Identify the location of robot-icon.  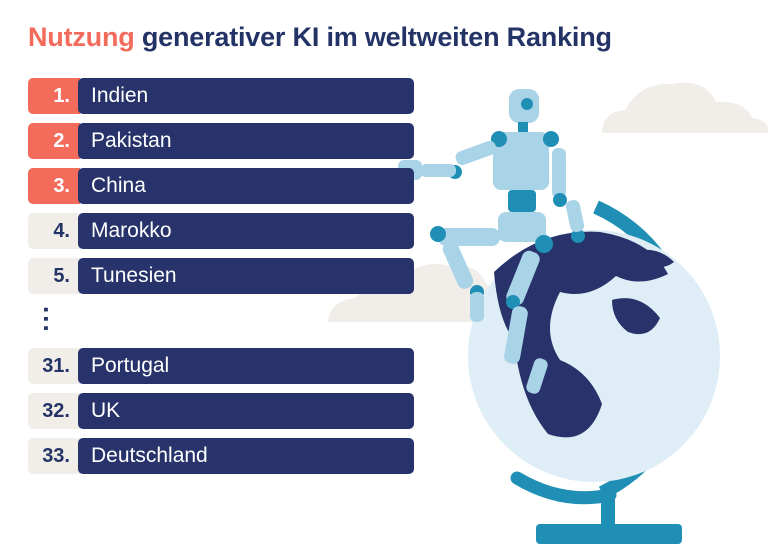
(491, 241).